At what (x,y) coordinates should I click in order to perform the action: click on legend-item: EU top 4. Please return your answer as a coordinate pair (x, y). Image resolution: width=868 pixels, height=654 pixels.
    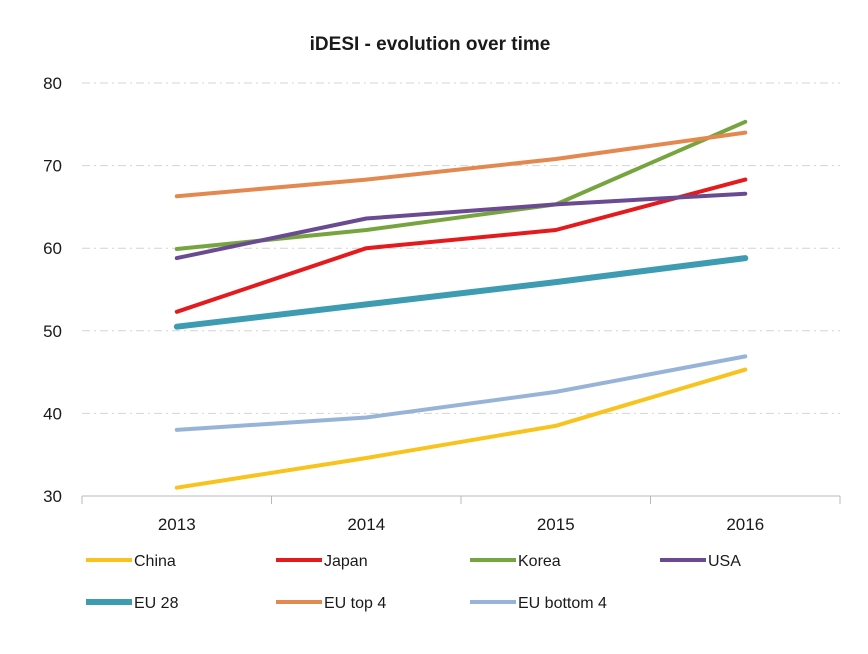
    Looking at the image, I should click on (331, 603).